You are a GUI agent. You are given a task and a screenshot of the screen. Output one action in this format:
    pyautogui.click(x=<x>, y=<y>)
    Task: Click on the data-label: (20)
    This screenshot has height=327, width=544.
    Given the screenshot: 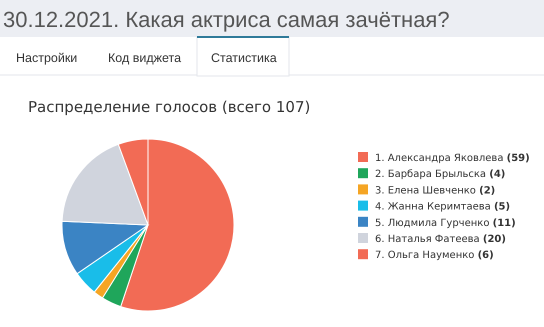 What is the action you would take?
    pyautogui.click(x=494, y=239)
    